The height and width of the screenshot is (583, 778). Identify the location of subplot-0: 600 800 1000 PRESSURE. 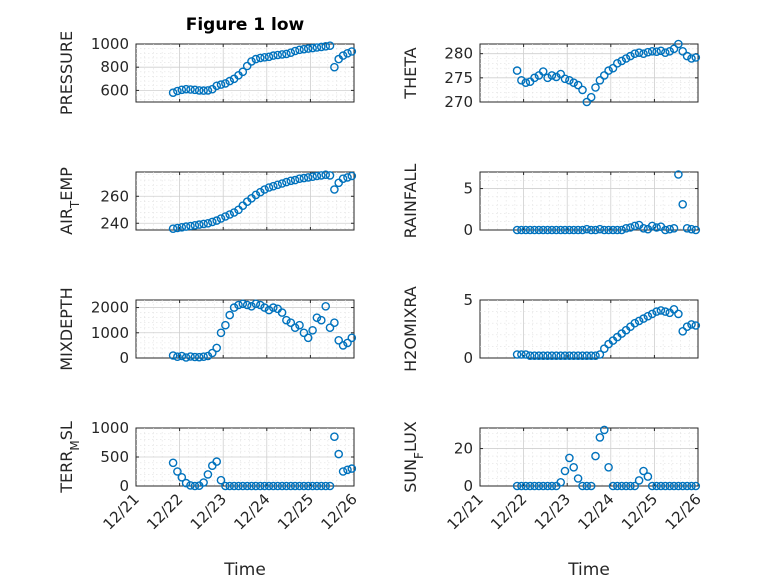
(207, 73).